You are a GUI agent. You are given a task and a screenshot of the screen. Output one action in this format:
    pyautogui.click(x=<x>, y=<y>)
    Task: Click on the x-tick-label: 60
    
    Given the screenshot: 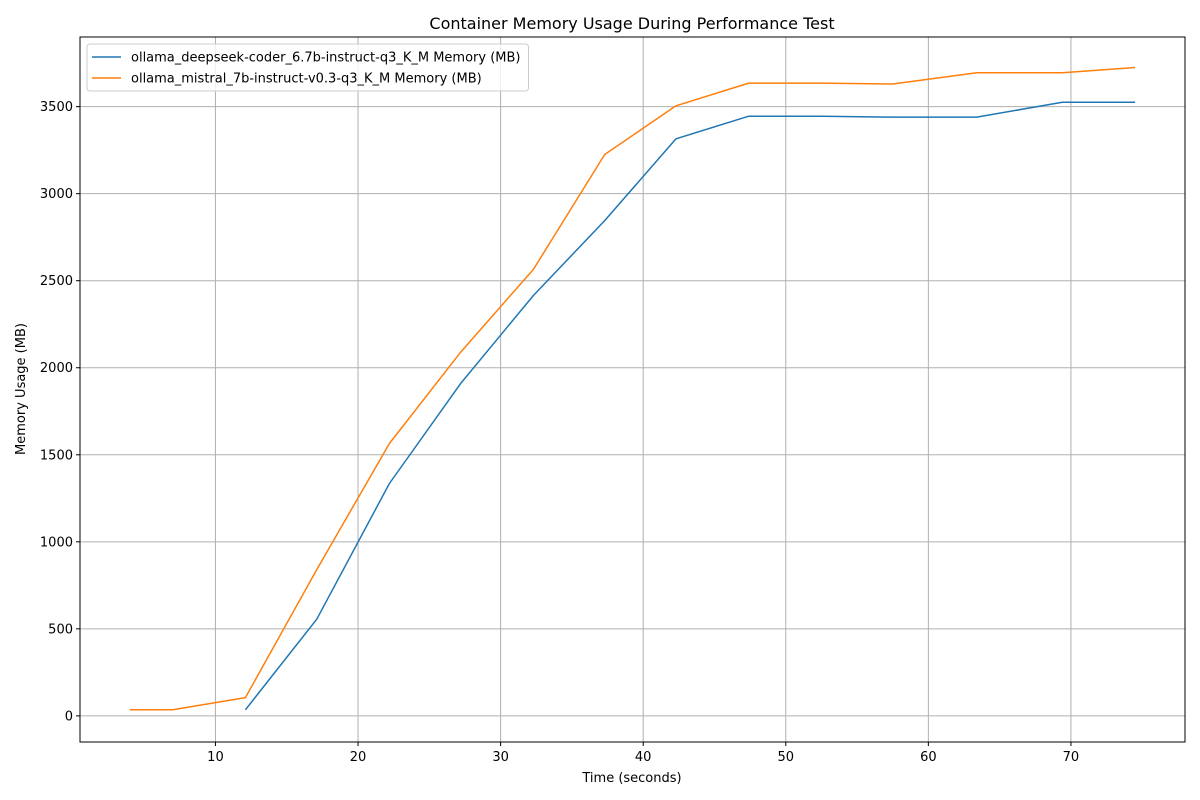 What is the action you would take?
    pyautogui.click(x=928, y=757)
    